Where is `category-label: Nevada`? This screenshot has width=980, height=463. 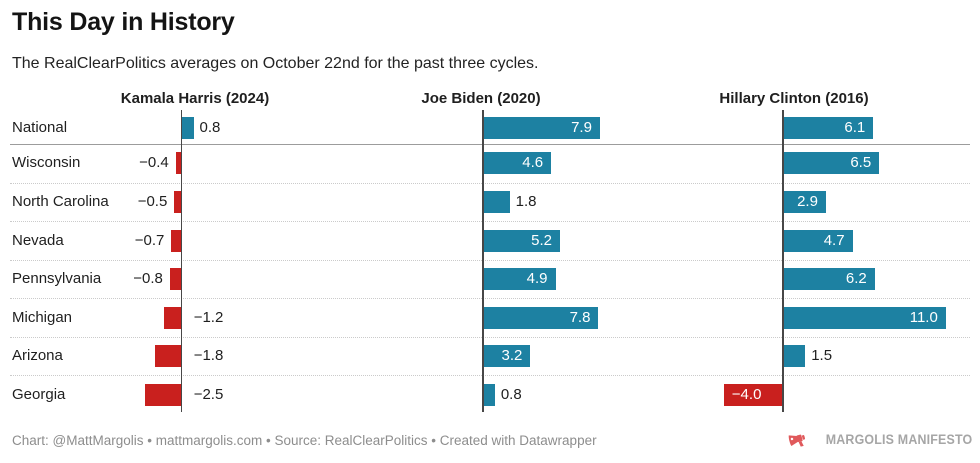 category-label: Nevada is located at coordinates (38, 240).